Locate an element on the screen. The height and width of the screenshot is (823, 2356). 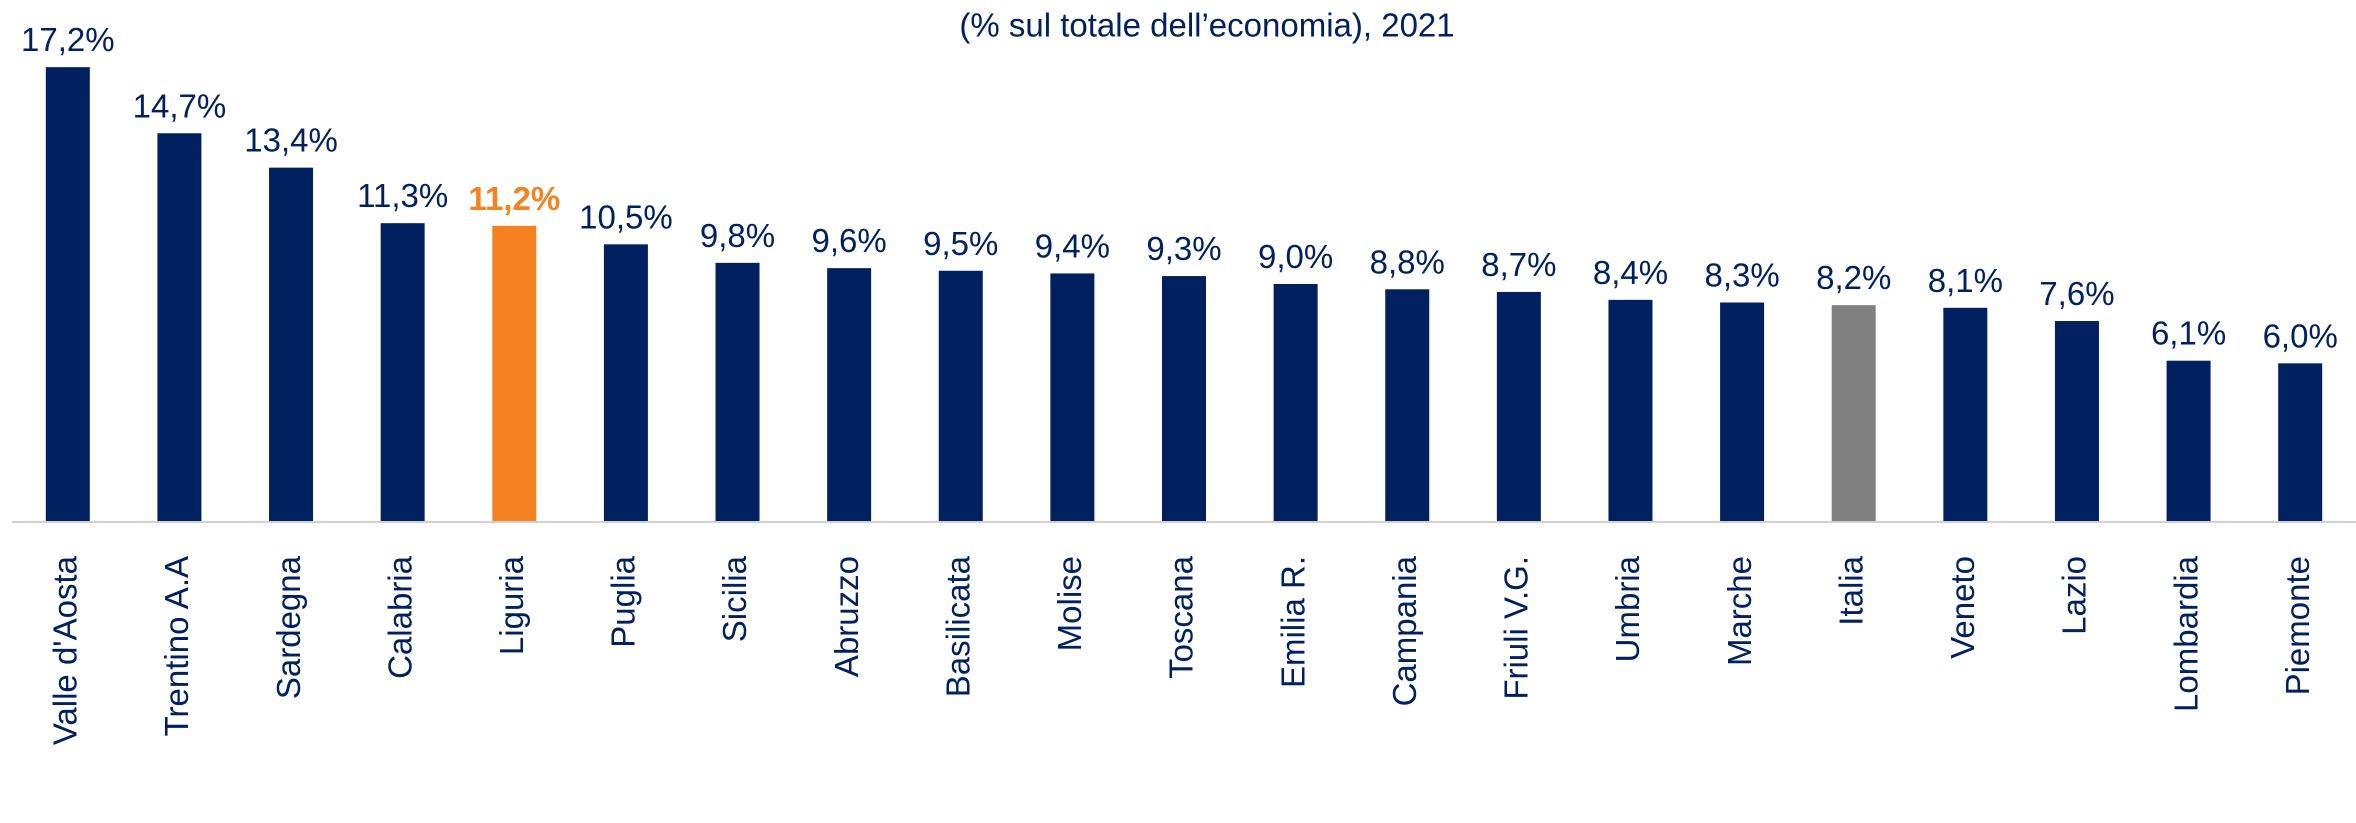
x-tick-label: Calabria is located at coordinates (399, 617).